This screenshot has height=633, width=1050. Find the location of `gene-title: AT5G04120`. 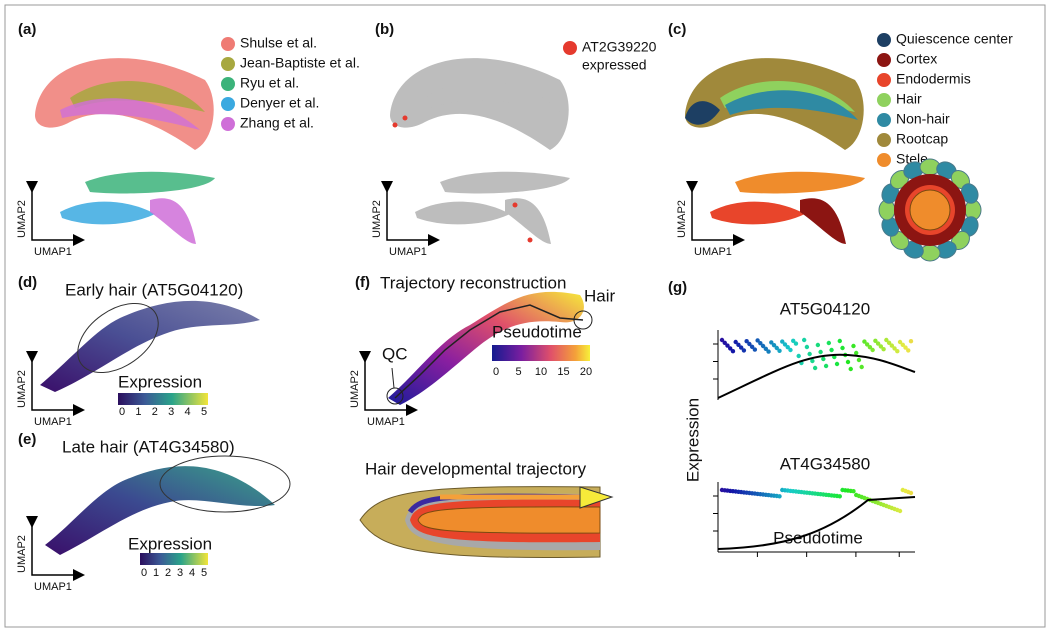

gene-title: AT5G04120 is located at coordinates (825, 308).